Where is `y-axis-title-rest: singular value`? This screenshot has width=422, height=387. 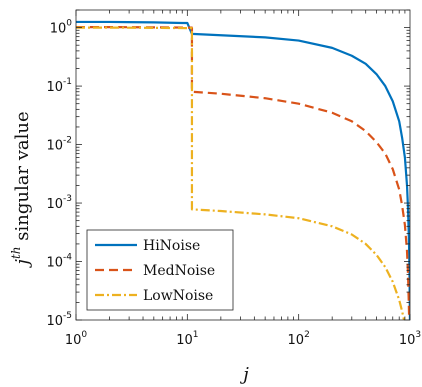 y-axis-title-rest: singular value is located at coordinates (22, 178).